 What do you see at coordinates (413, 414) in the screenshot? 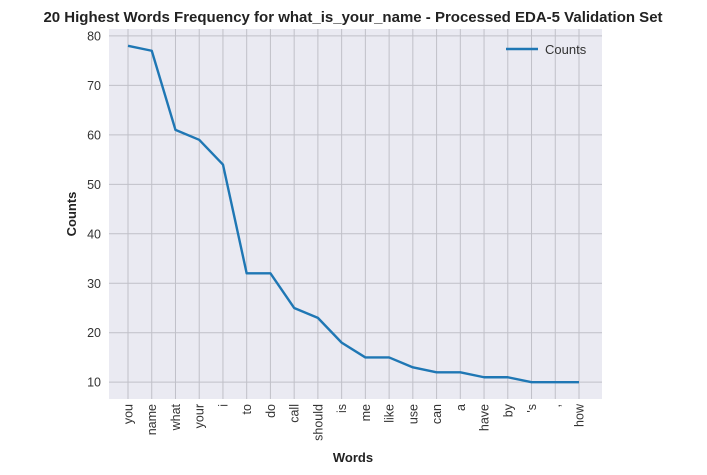
I see `x-tick-label: use` at bounding box center [413, 414].